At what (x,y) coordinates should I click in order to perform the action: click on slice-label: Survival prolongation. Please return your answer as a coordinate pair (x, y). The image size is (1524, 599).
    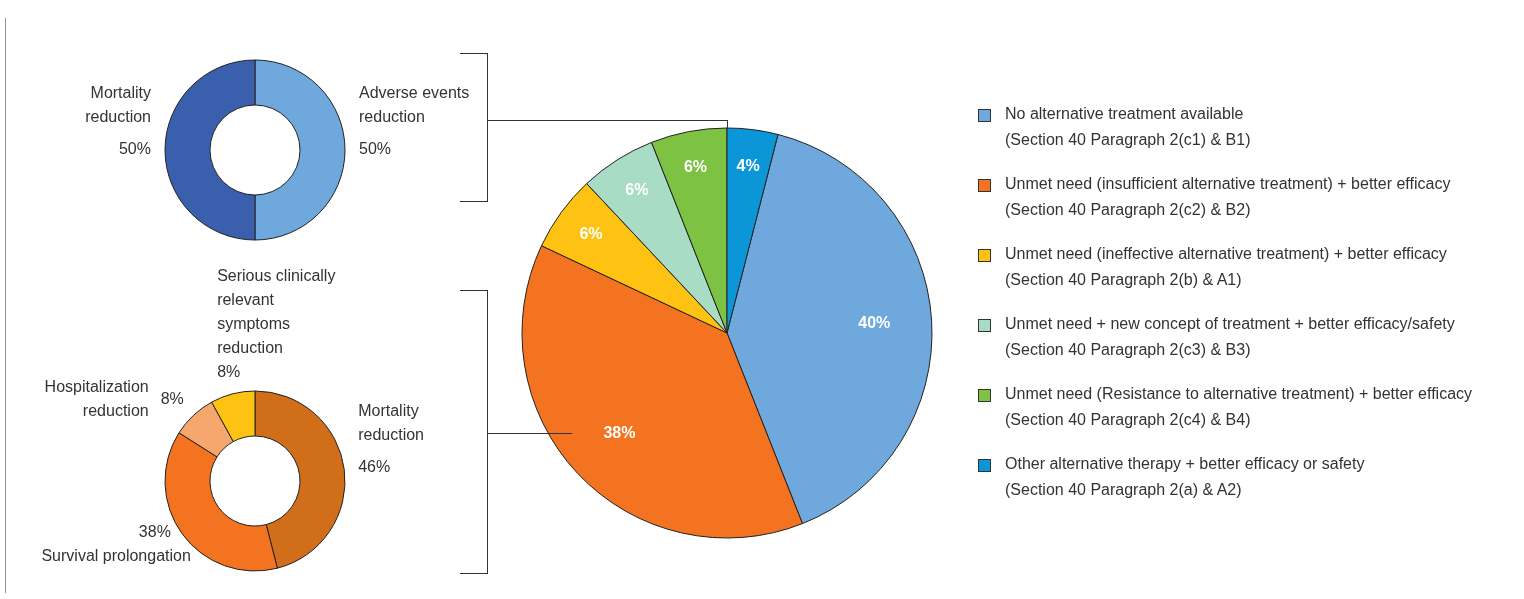
    Looking at the image, I should click on (116, 555).